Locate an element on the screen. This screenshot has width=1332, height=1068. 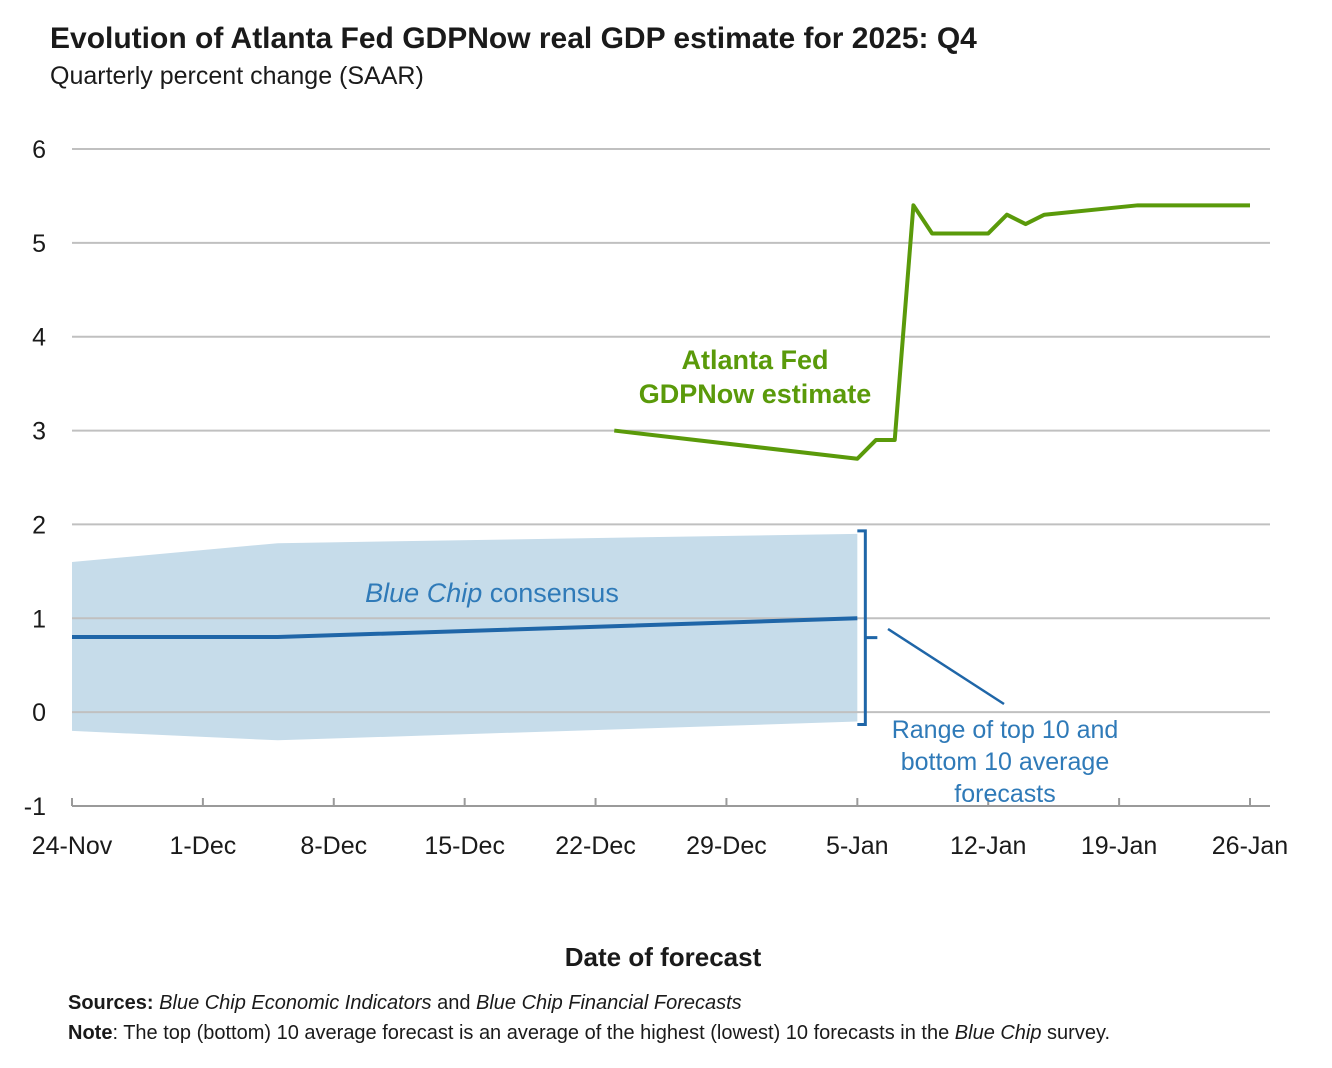
gdpnow-estimate-line is located at coordinates (932, 332).